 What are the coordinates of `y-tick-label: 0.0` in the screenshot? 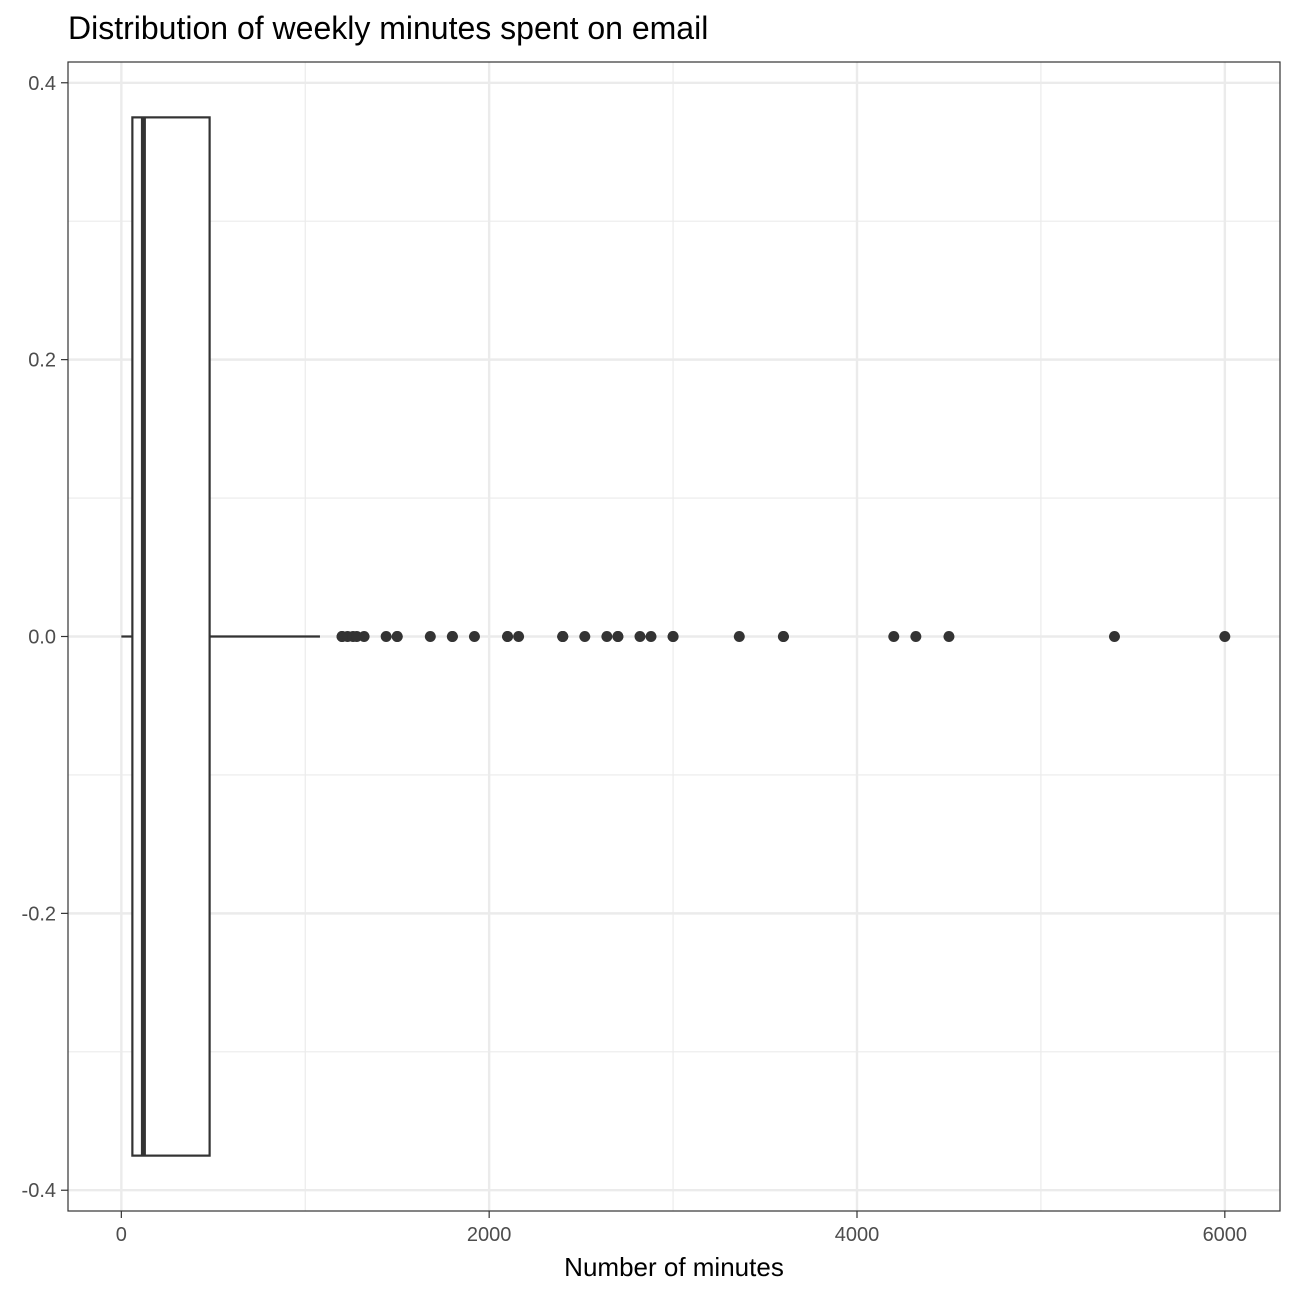 It's located at (42, 638).